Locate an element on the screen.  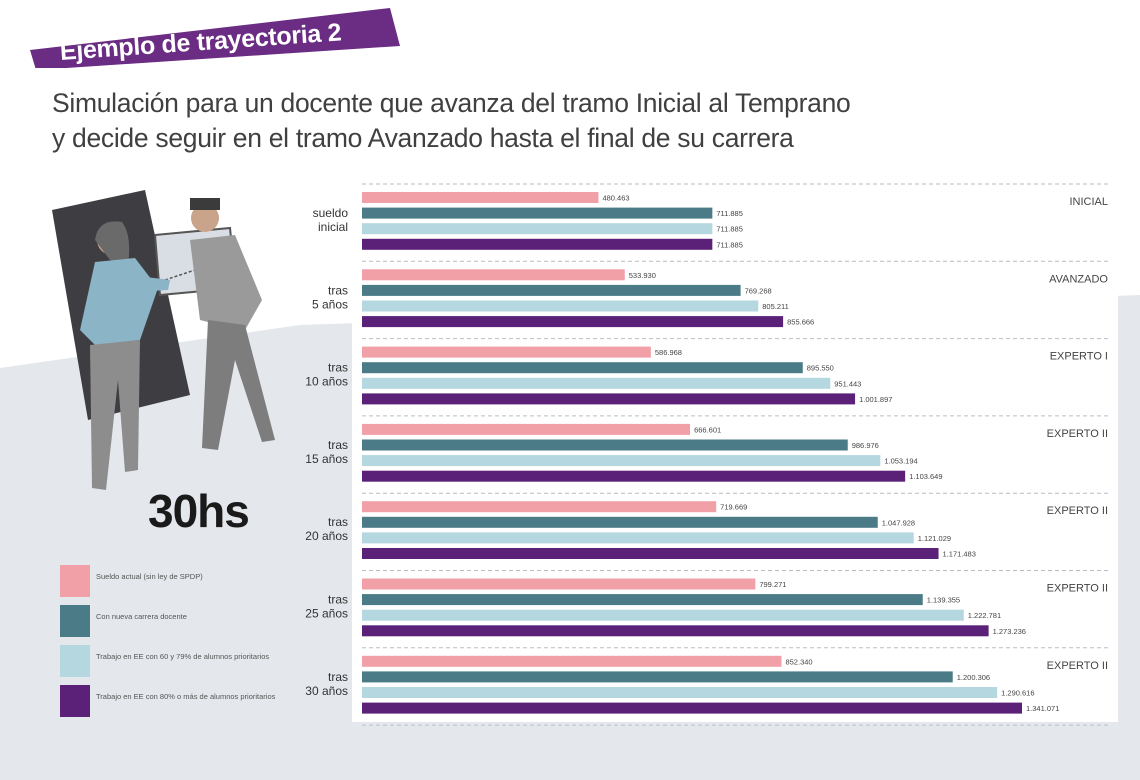
bar-value-label: 480.463 is located at coordinates (615, 198).